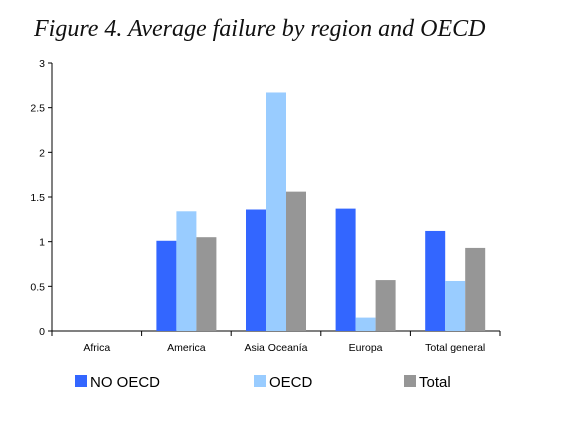 The width and height of the screenshot is (564, 433). I want to click on x-tick-label: Total general, so click(455, 348).